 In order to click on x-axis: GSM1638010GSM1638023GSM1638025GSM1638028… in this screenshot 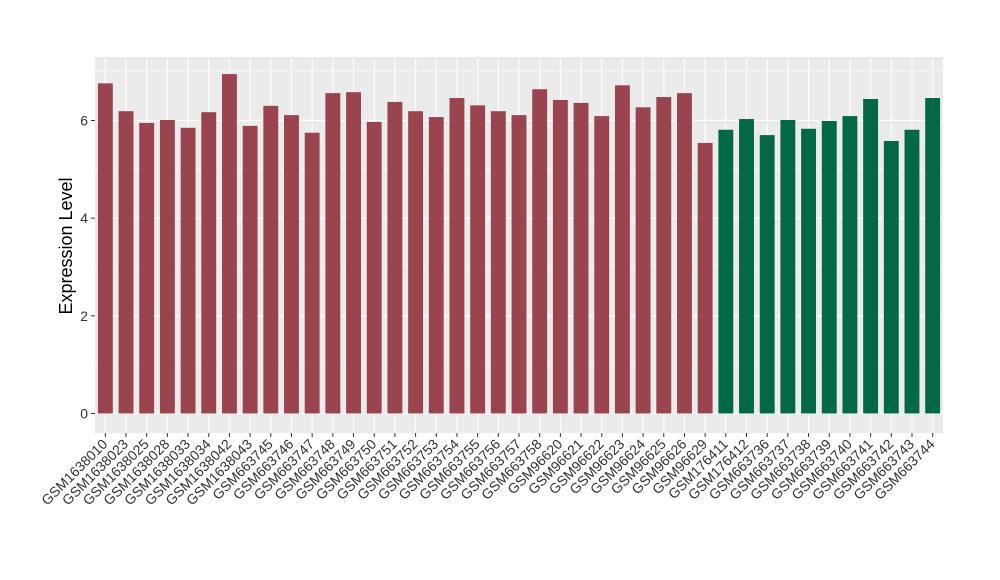, I will do `click(488, 470)`.